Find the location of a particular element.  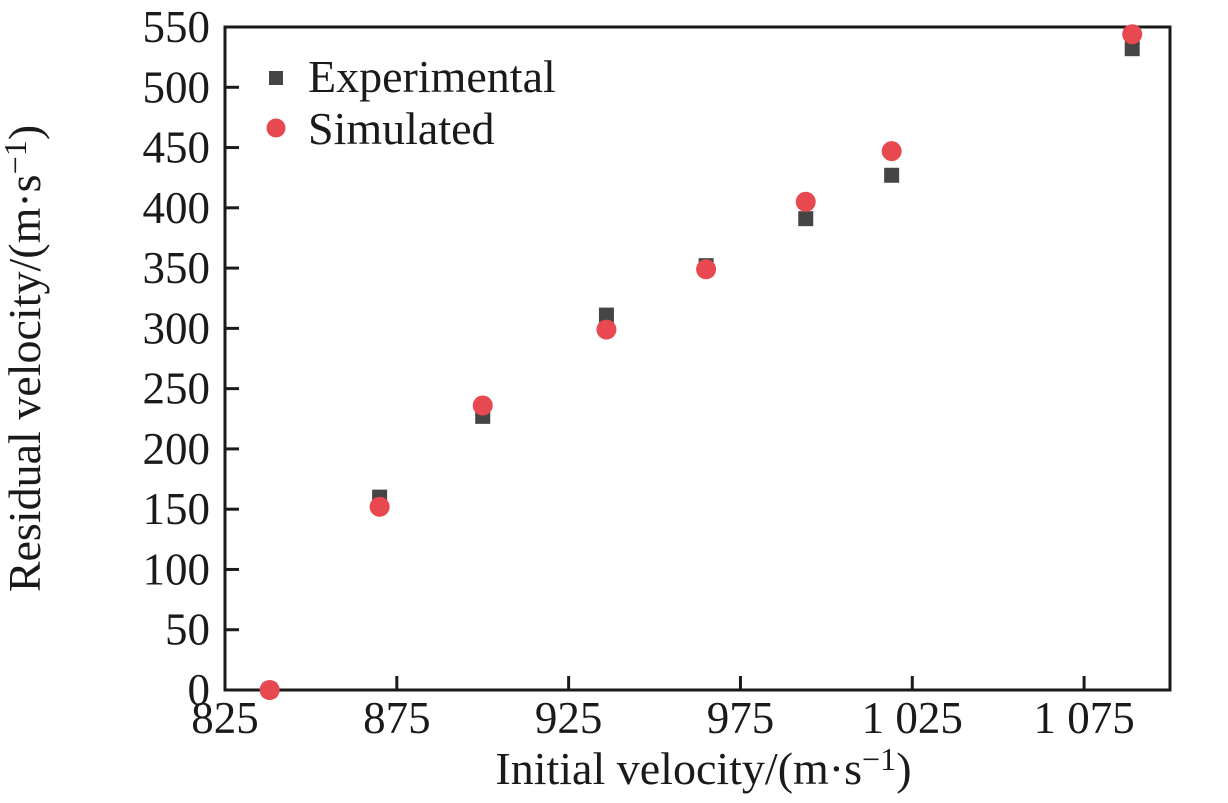

legend-item-simulated: Simulated is located at coordinates (380, 128).